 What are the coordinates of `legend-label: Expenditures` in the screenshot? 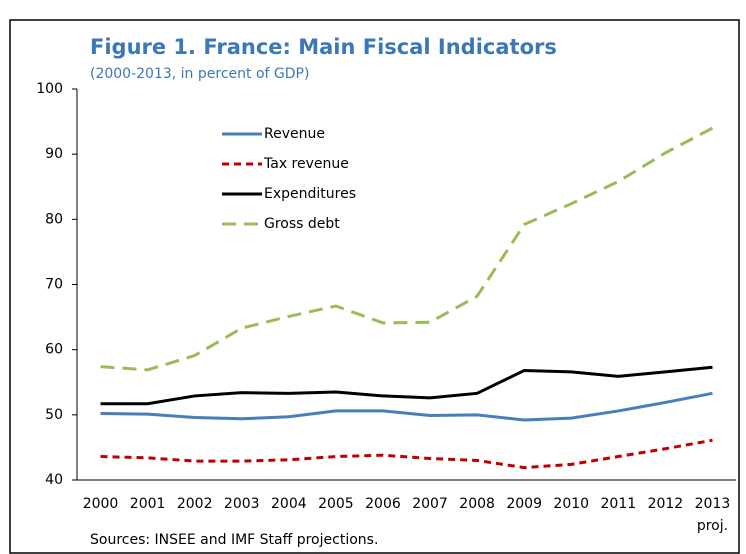 It's located at (310, 194).